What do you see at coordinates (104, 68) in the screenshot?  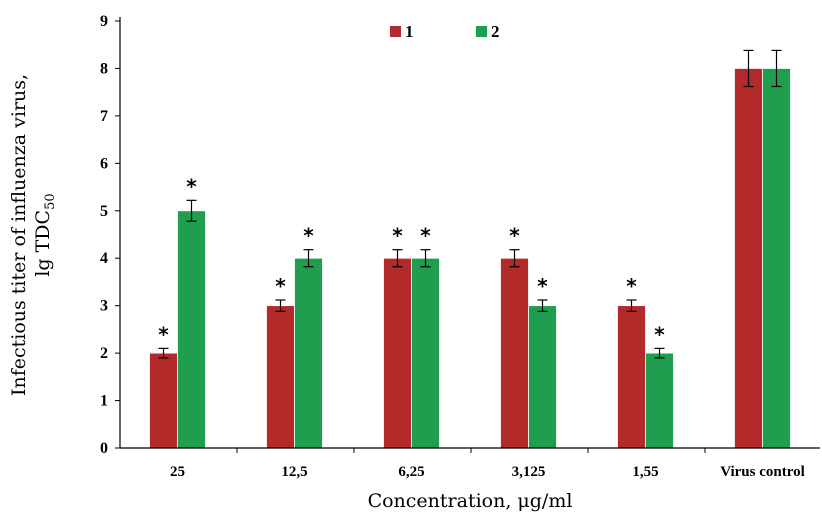 I see `y-tick-label: 8` at bounding box center [104, 68].